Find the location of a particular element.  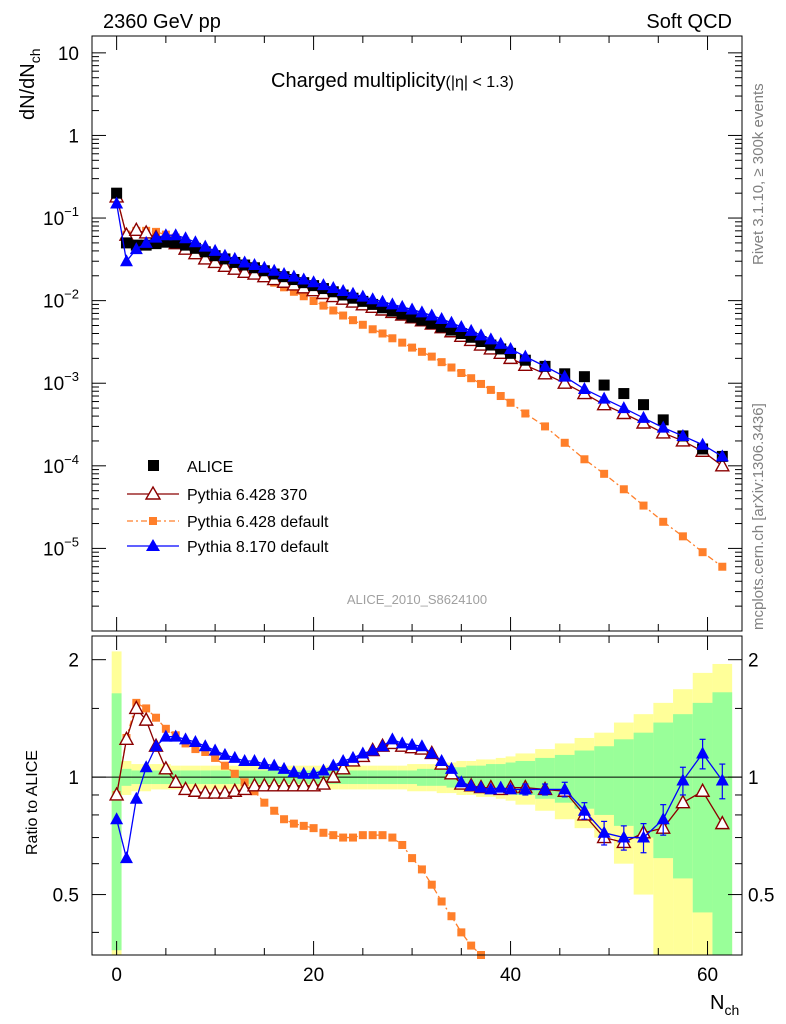

analysis-watermark: ALICE_2010_S8624100 is located at coordinates (417, 599).